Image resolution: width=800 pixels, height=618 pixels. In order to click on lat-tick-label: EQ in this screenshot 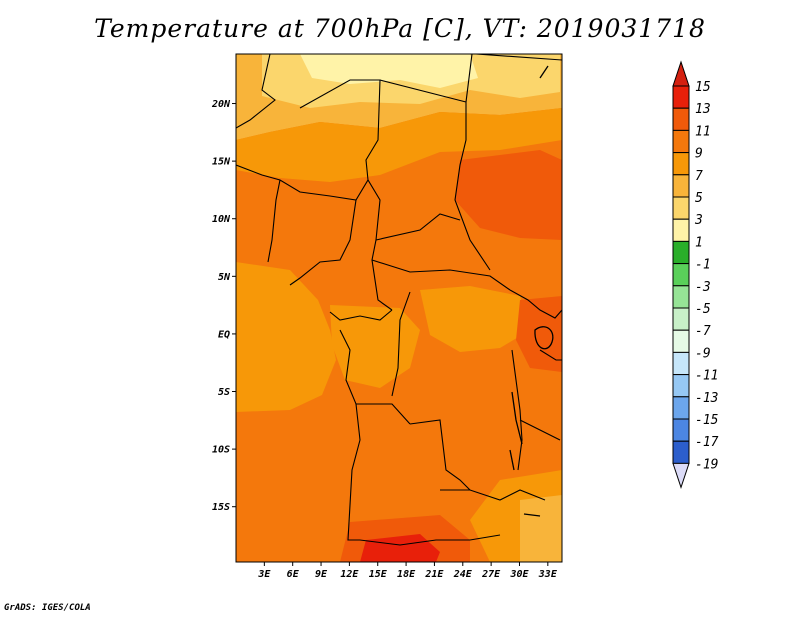, I will do `click(224, 334)`.